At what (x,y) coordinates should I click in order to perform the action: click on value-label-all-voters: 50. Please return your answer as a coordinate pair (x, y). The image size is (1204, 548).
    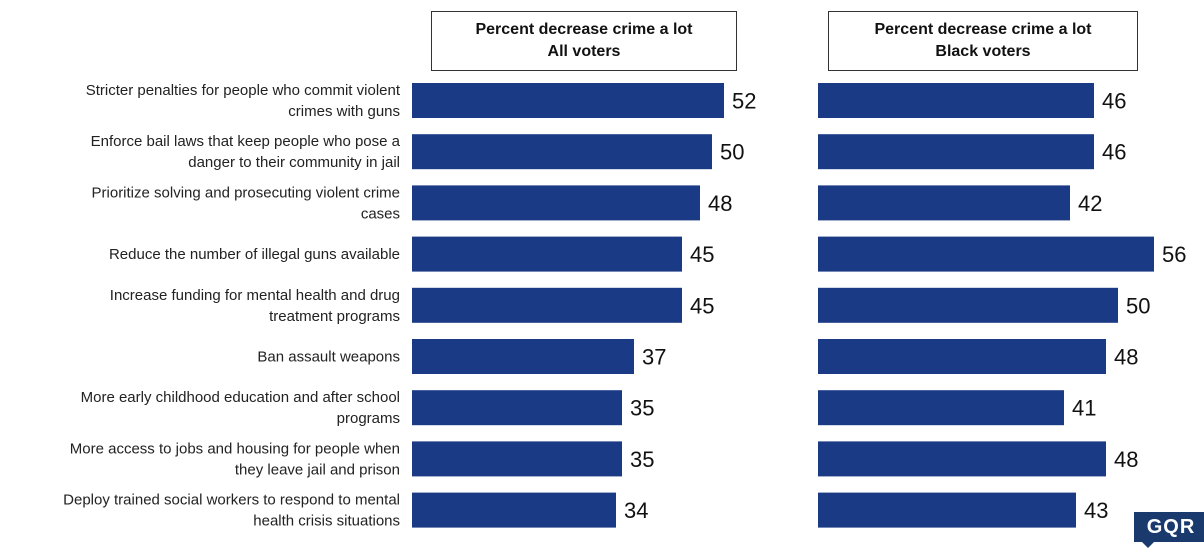
    Looking at the image, I should click on (732, 152).